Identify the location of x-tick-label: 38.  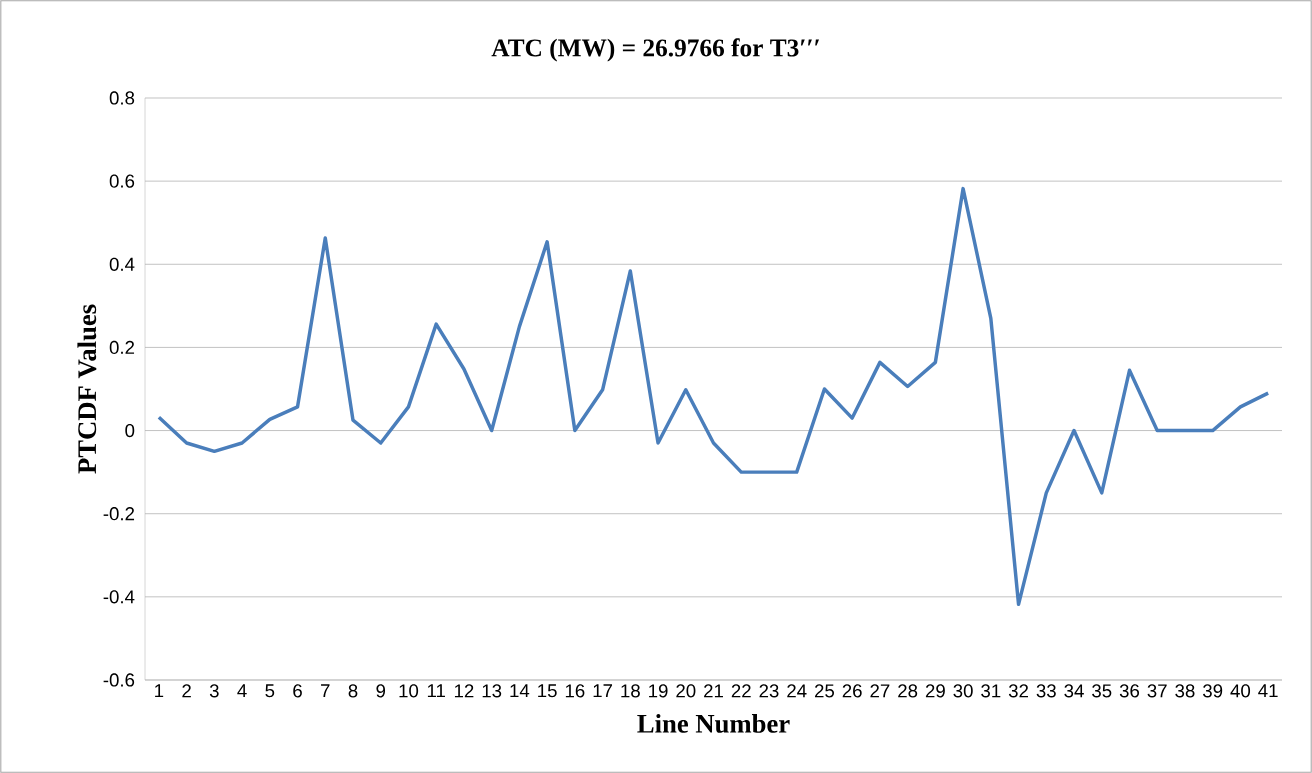
(1185, 691).